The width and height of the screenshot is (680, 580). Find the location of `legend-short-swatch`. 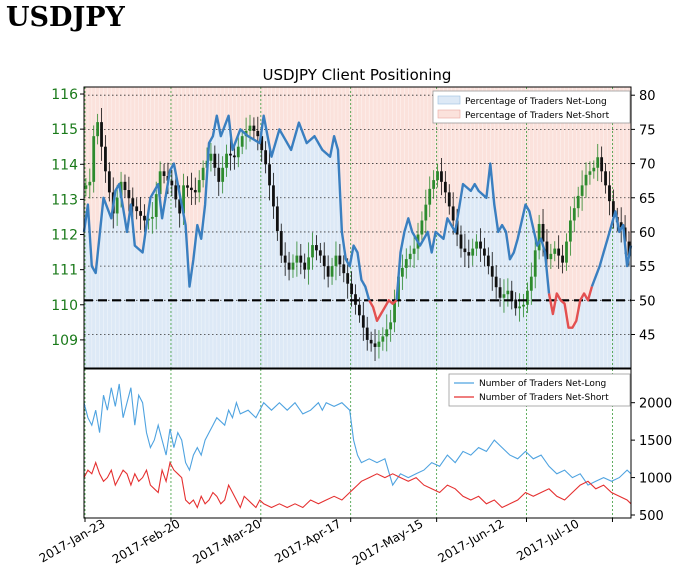

legend-short-swatch is located at coordinates (449, 114).